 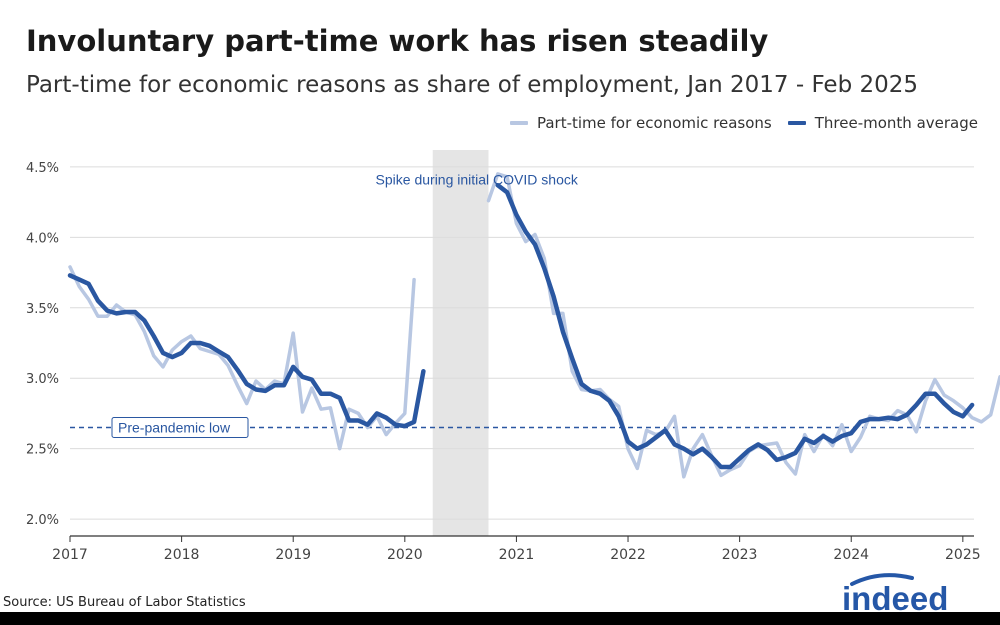 I want to click on logo-wordmark: indeed, so click(x=895, y=597).